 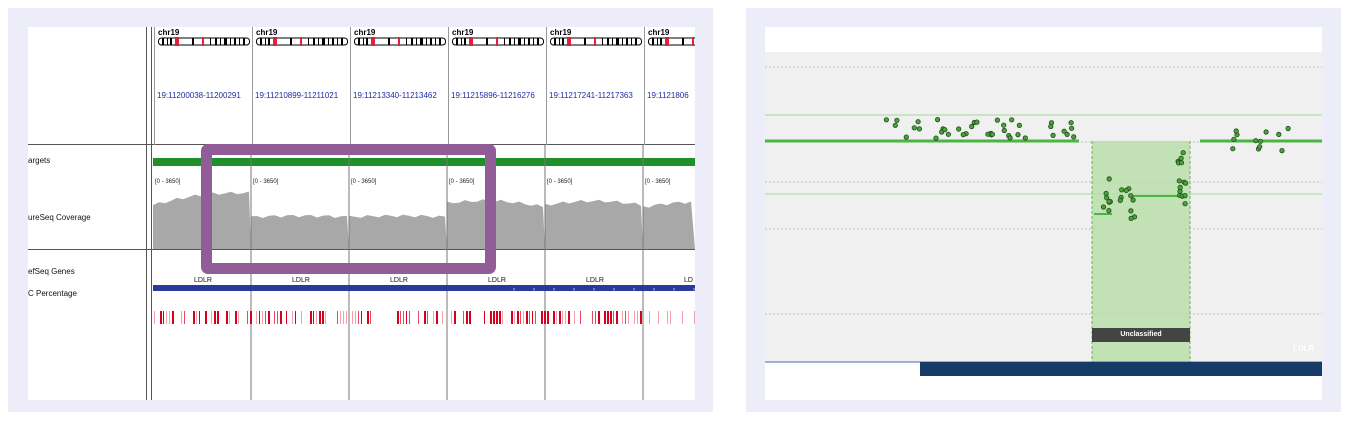 What do you see at coordinates (591, 95) in the screenshot?
I see `locus-range: 19:11217241-11217363` at bounding box center [591, 95].